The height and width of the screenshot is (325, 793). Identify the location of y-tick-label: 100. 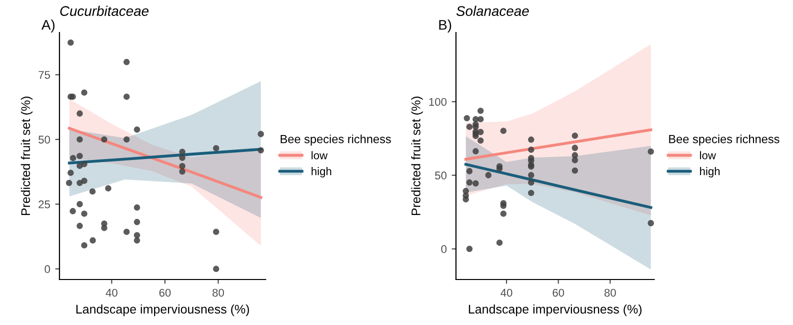
(438, 102).